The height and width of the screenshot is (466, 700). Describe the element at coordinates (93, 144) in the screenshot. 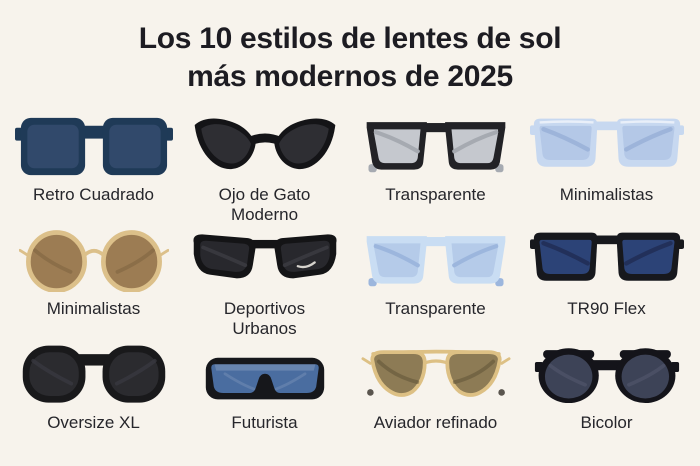

I see `retro-square-sunglasses-icon` at that location.